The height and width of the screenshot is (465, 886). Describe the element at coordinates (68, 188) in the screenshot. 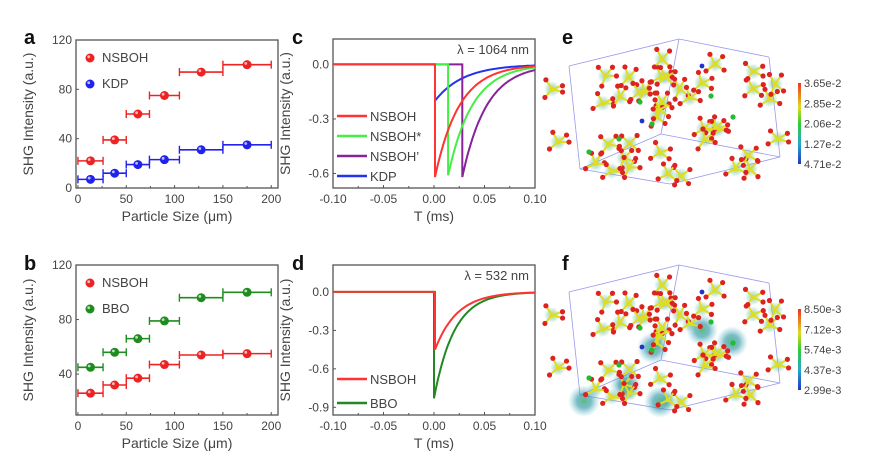

I see `y-tick-label: 0` at that location.